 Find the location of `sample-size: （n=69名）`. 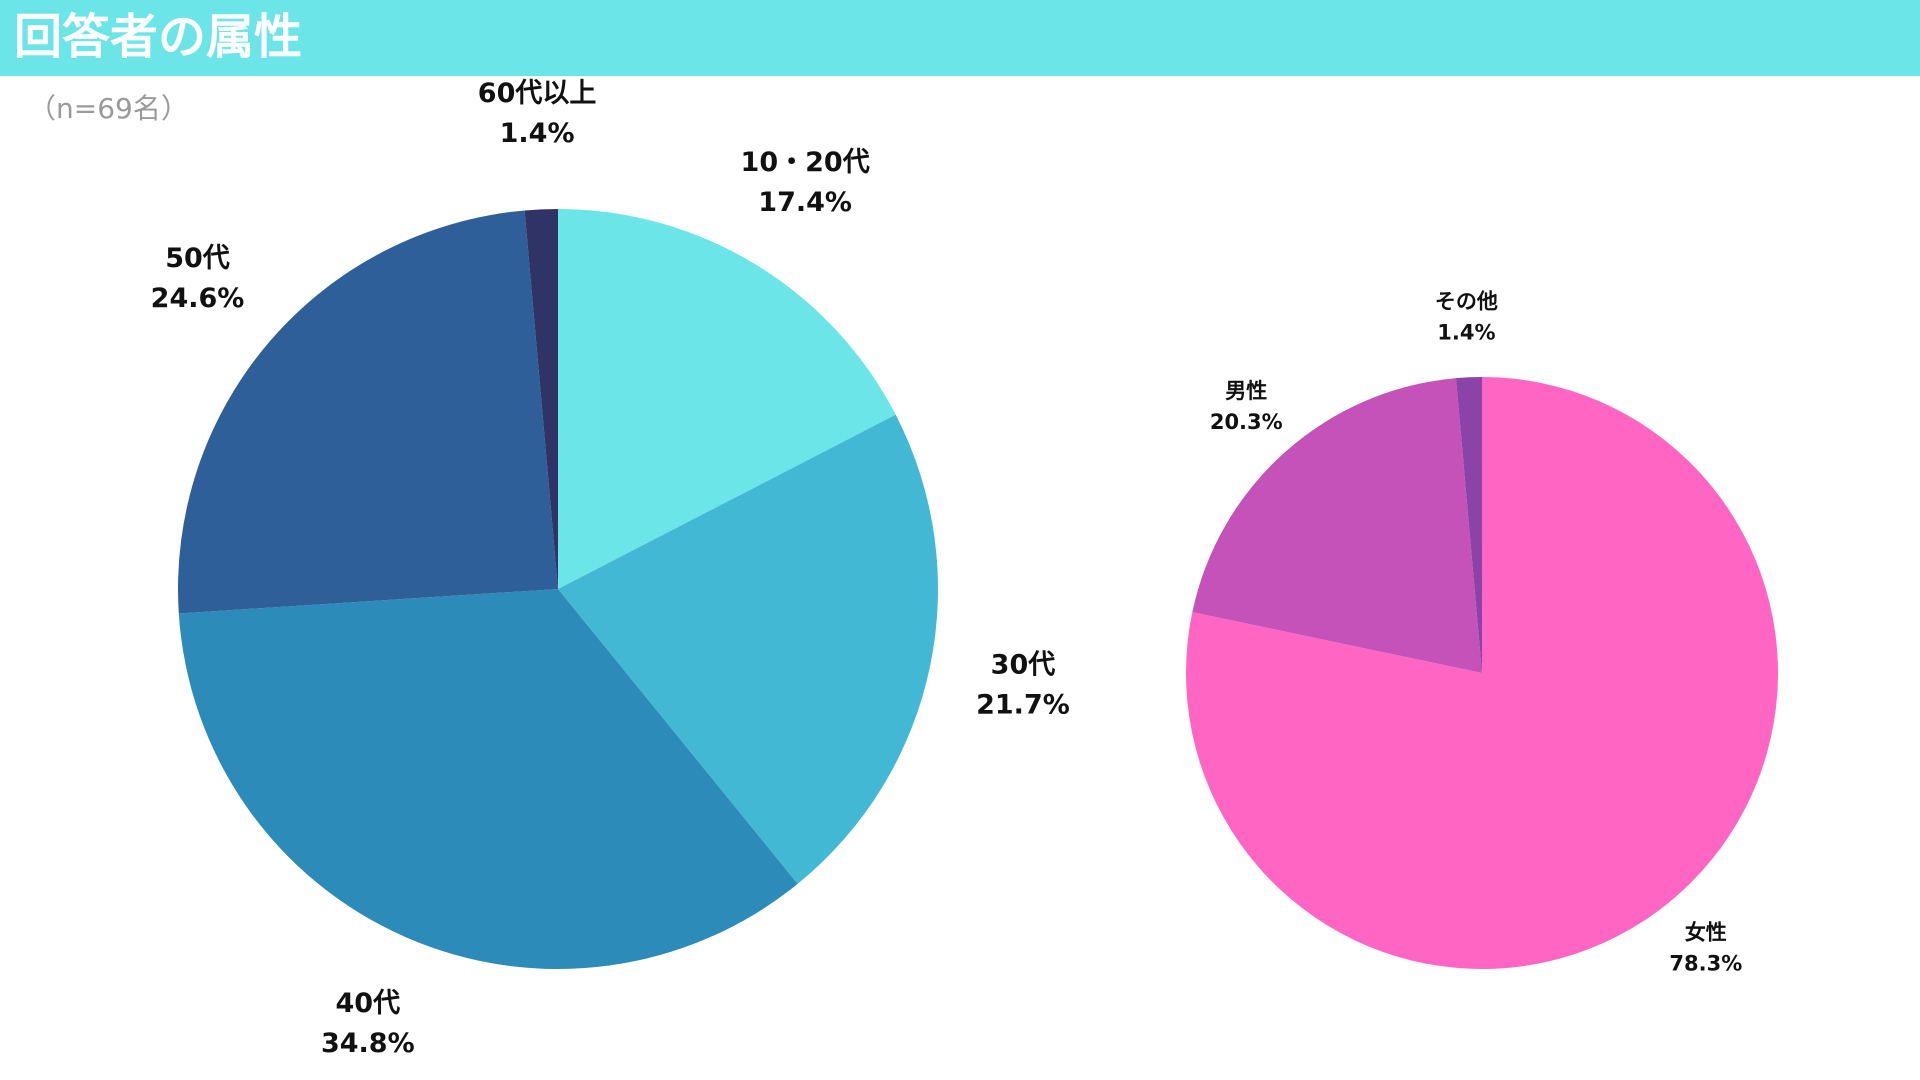

sample-size: （n=69名） is located at coordinates (108, 108).